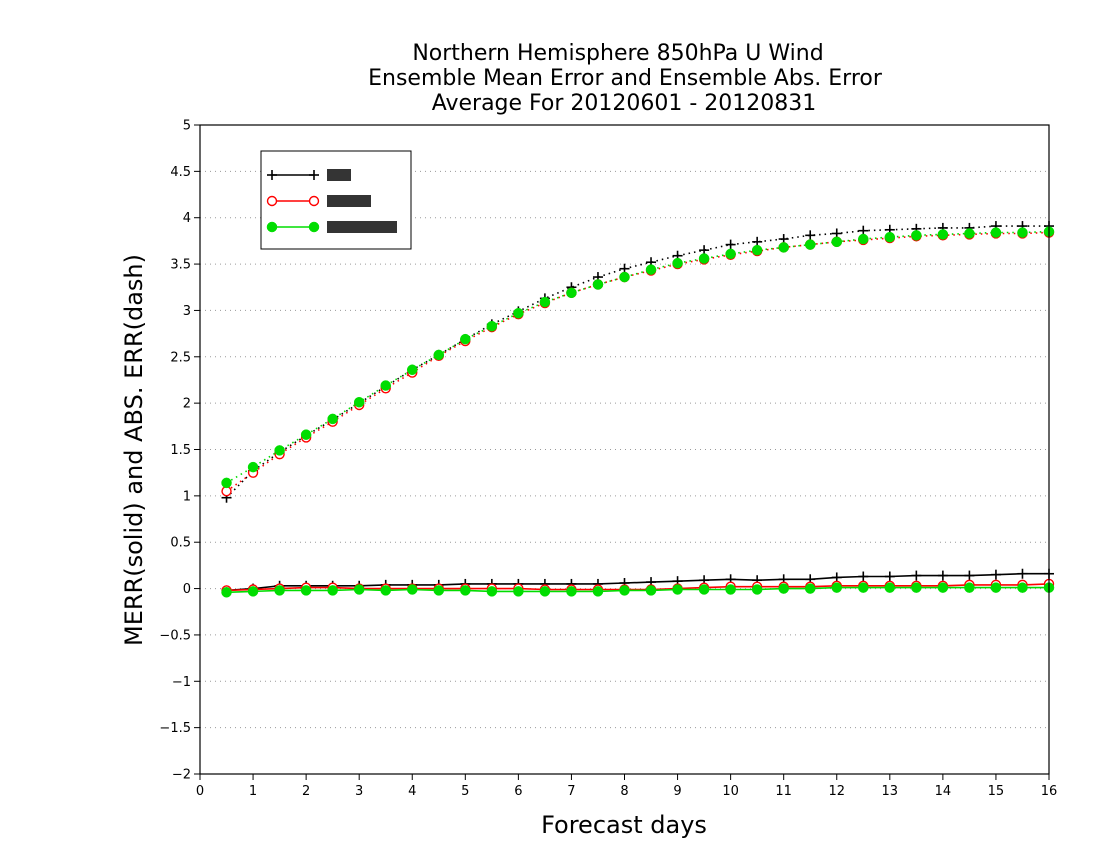 The width and height of the screenshot is (1100, 850). I want to click on y-tick-label: 1.5, so click(180, 450).